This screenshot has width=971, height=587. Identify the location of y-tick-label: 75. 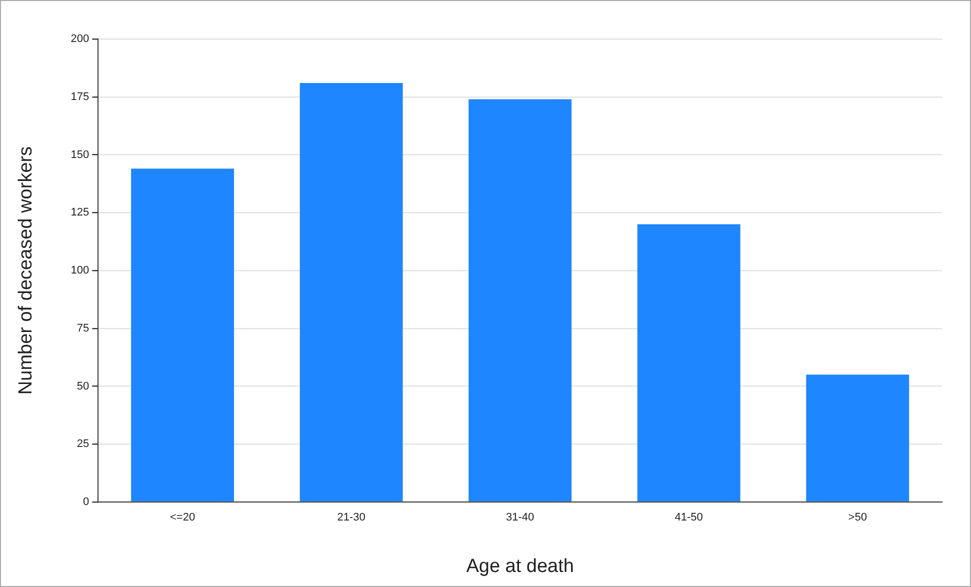
(83, 328).